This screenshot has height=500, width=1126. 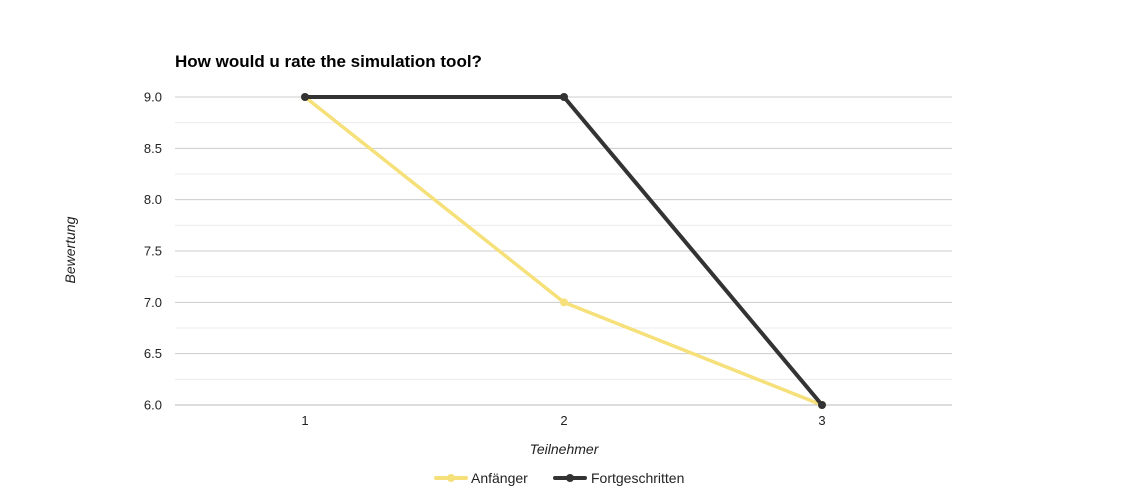 What do you see at coordinates (564, 302) in the screenshot?
I see `data-point-anfaenger` at bounding box center [564, 302].